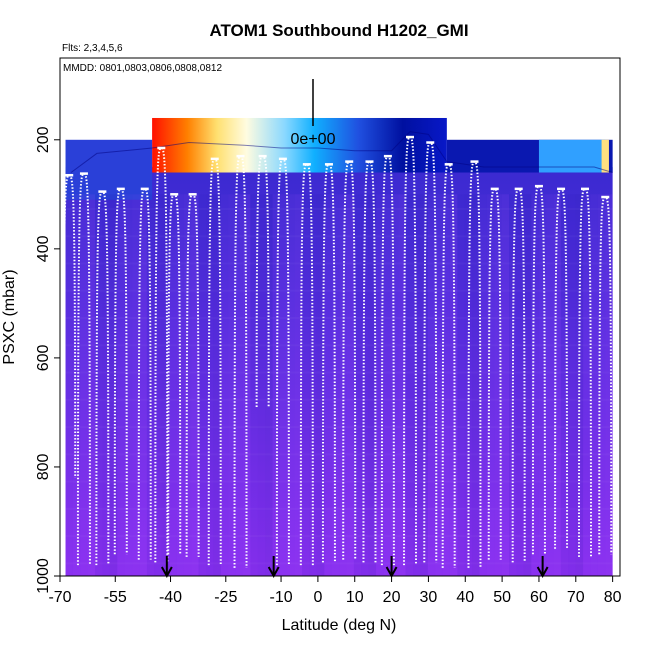 The width and height of the screenshot is (650, 650). I want to click on x-tick-label: 10, so click(355, 597).